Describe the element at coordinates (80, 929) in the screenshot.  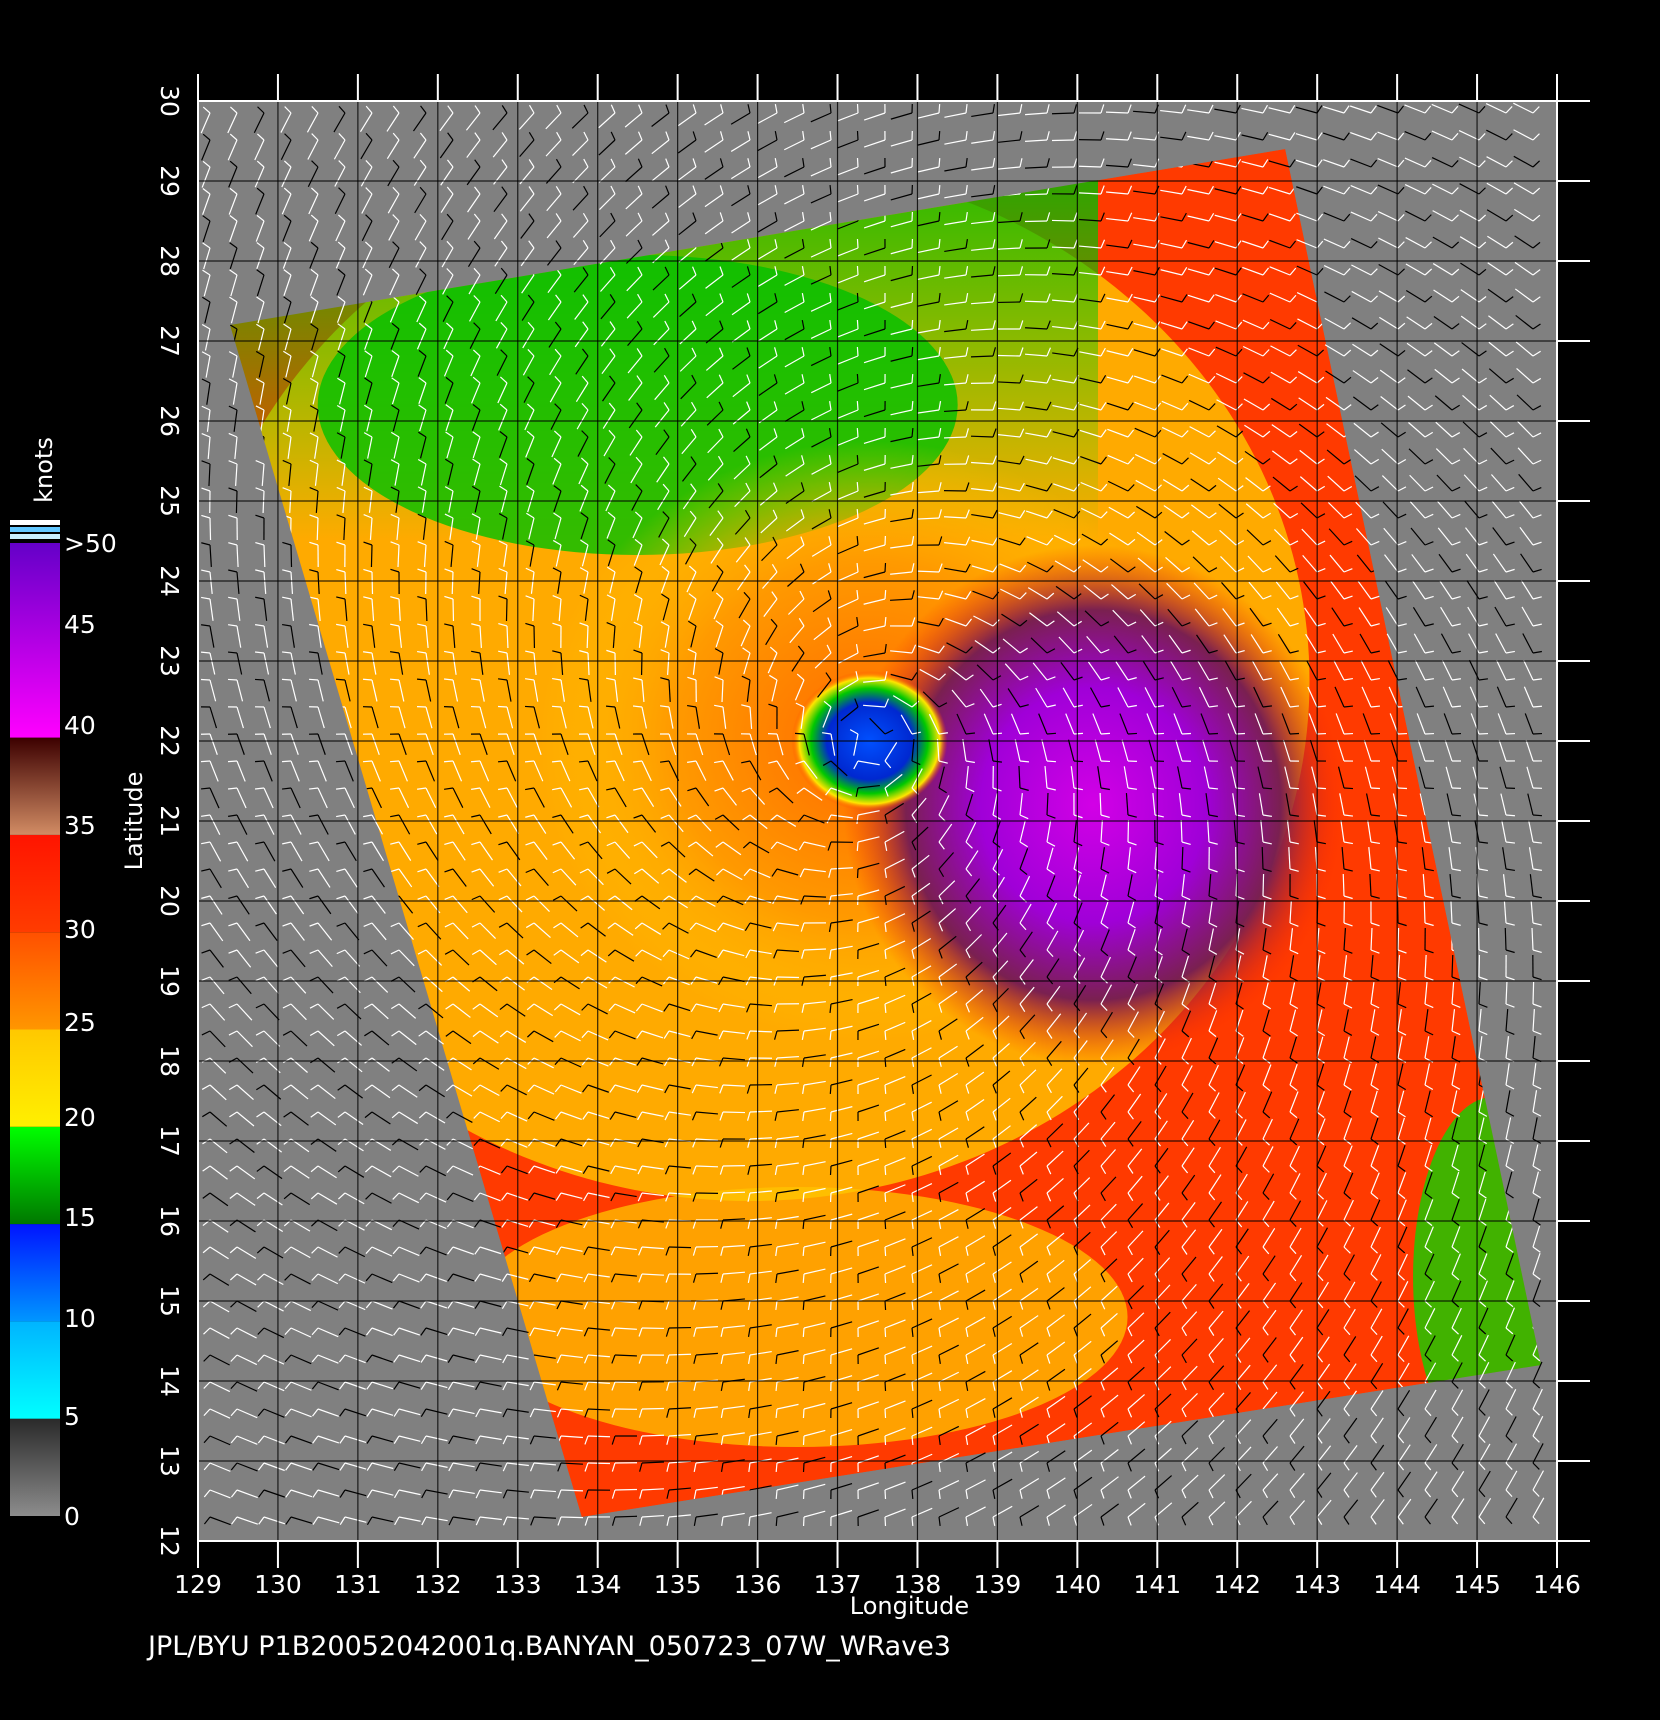
I see `colorbar-label: 30` at that location.